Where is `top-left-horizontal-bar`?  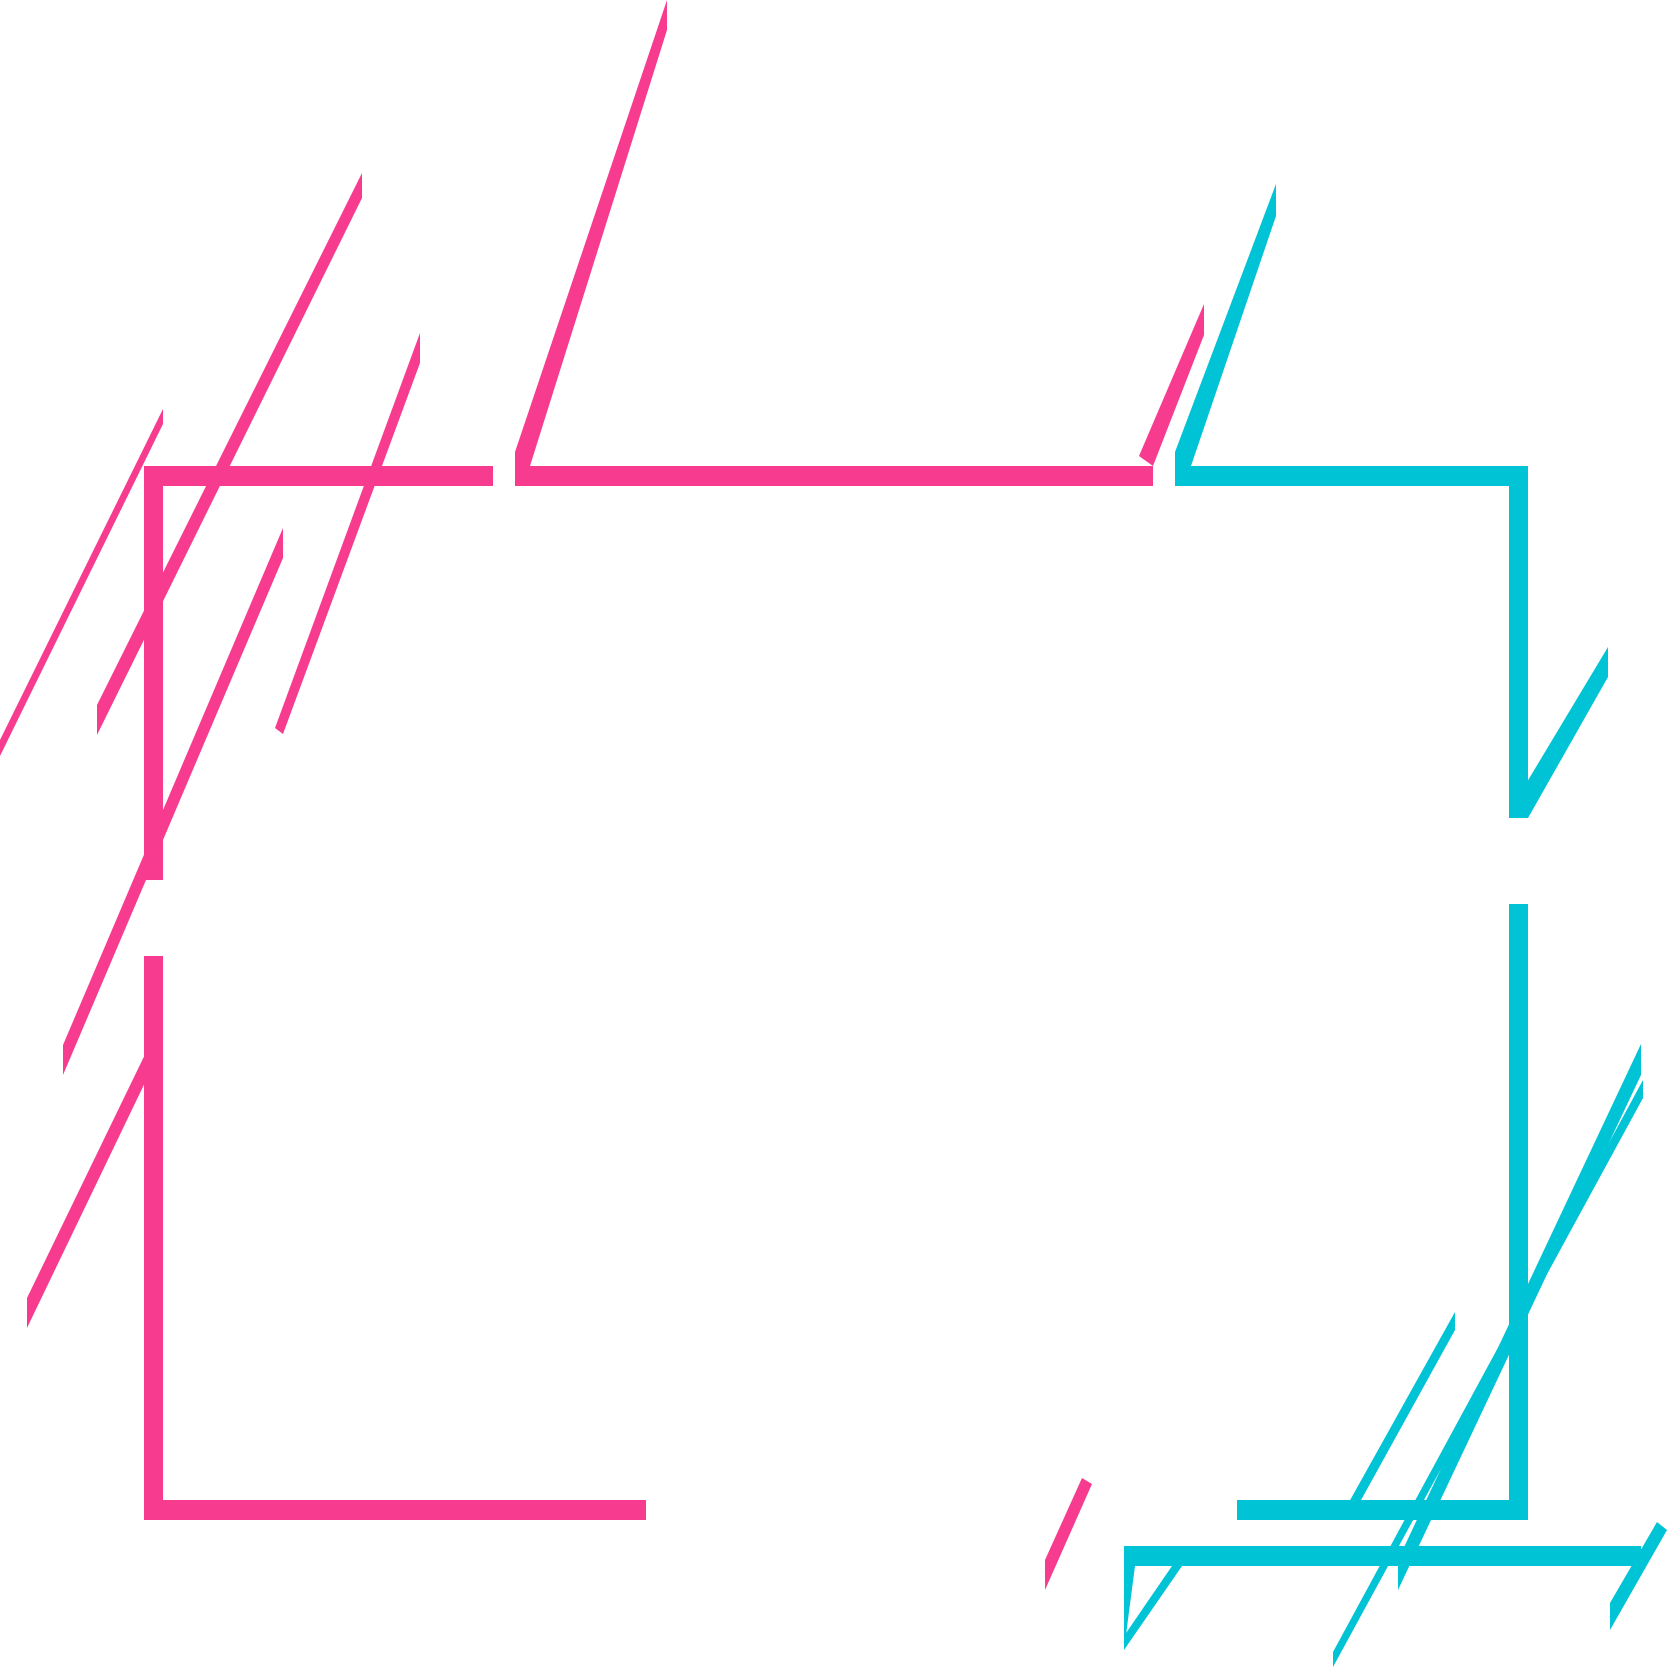 top-left-horizontal-bar is located at coordinates (318, 476).